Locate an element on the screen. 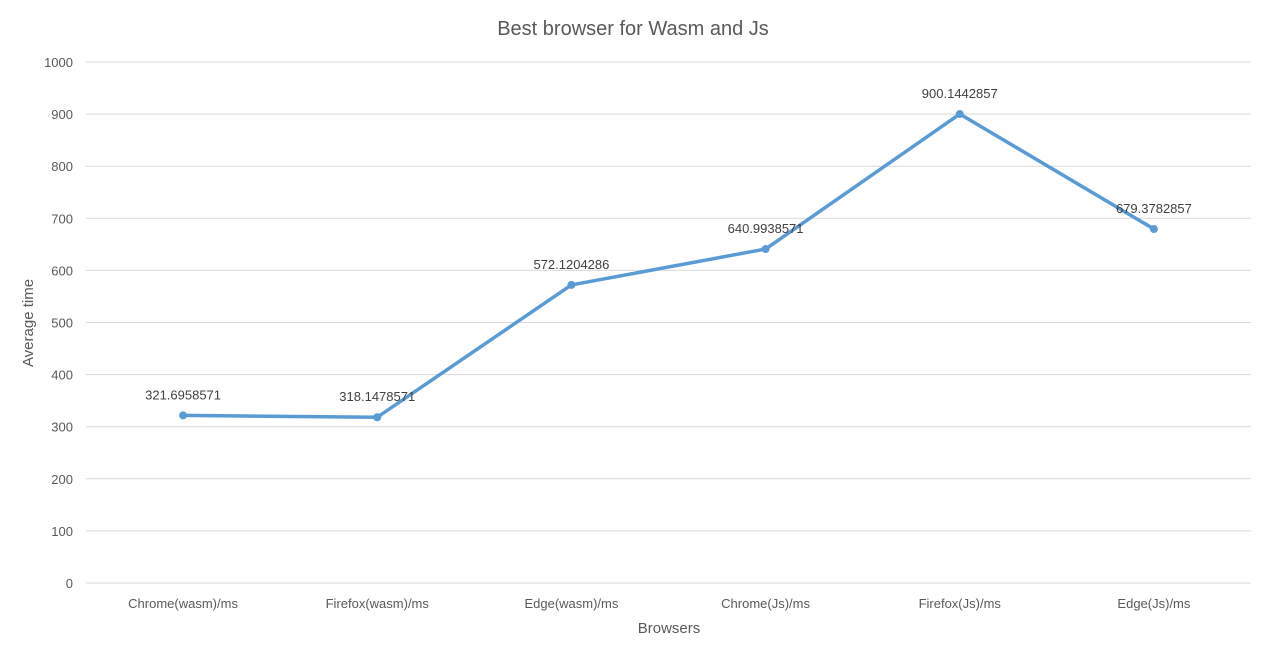  y-tick-label: 700 is located at coordinates (62, 218).